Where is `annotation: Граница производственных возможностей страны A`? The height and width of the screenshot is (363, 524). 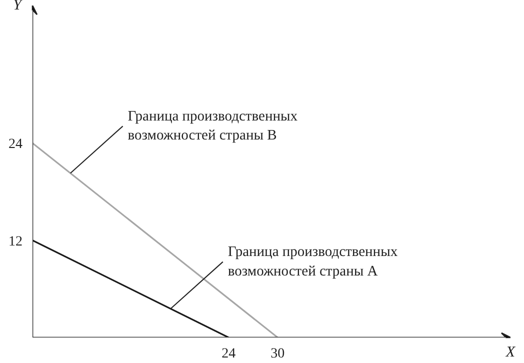
annotation: Граница производственных возможностей страны A is located at coordinates (313, 262).